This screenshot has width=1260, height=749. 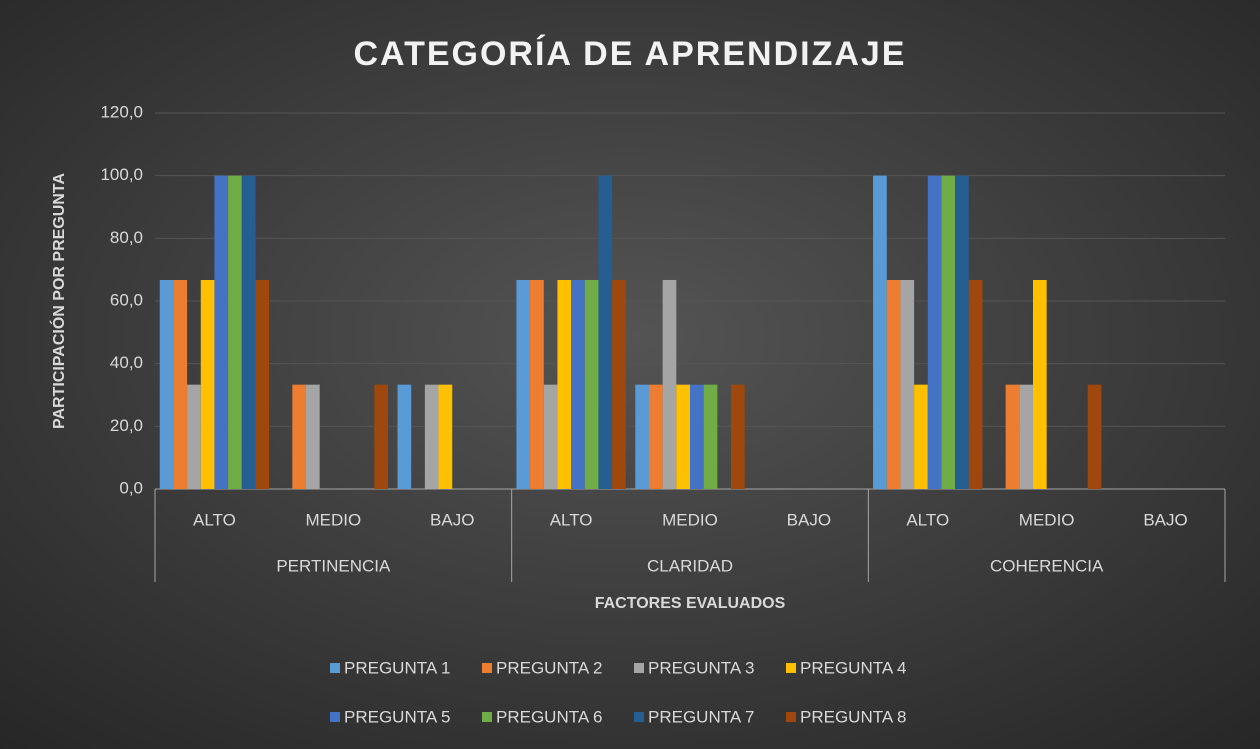 I want to click on group-label: COHERENCIA, so click(x=1047, y=565).